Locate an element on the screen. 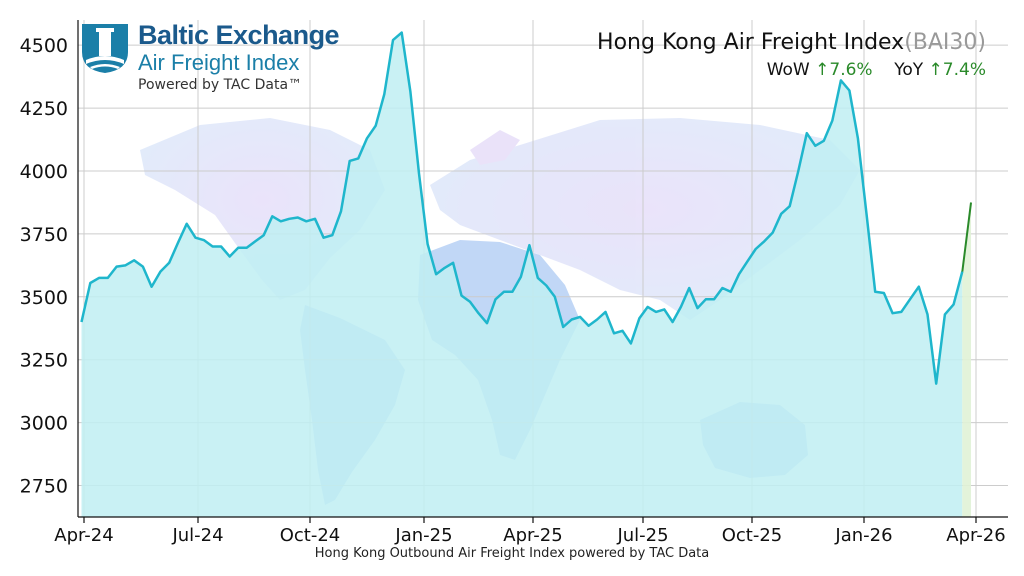  x-tick-label: Apr-25 is located at coordinates (532, 535).